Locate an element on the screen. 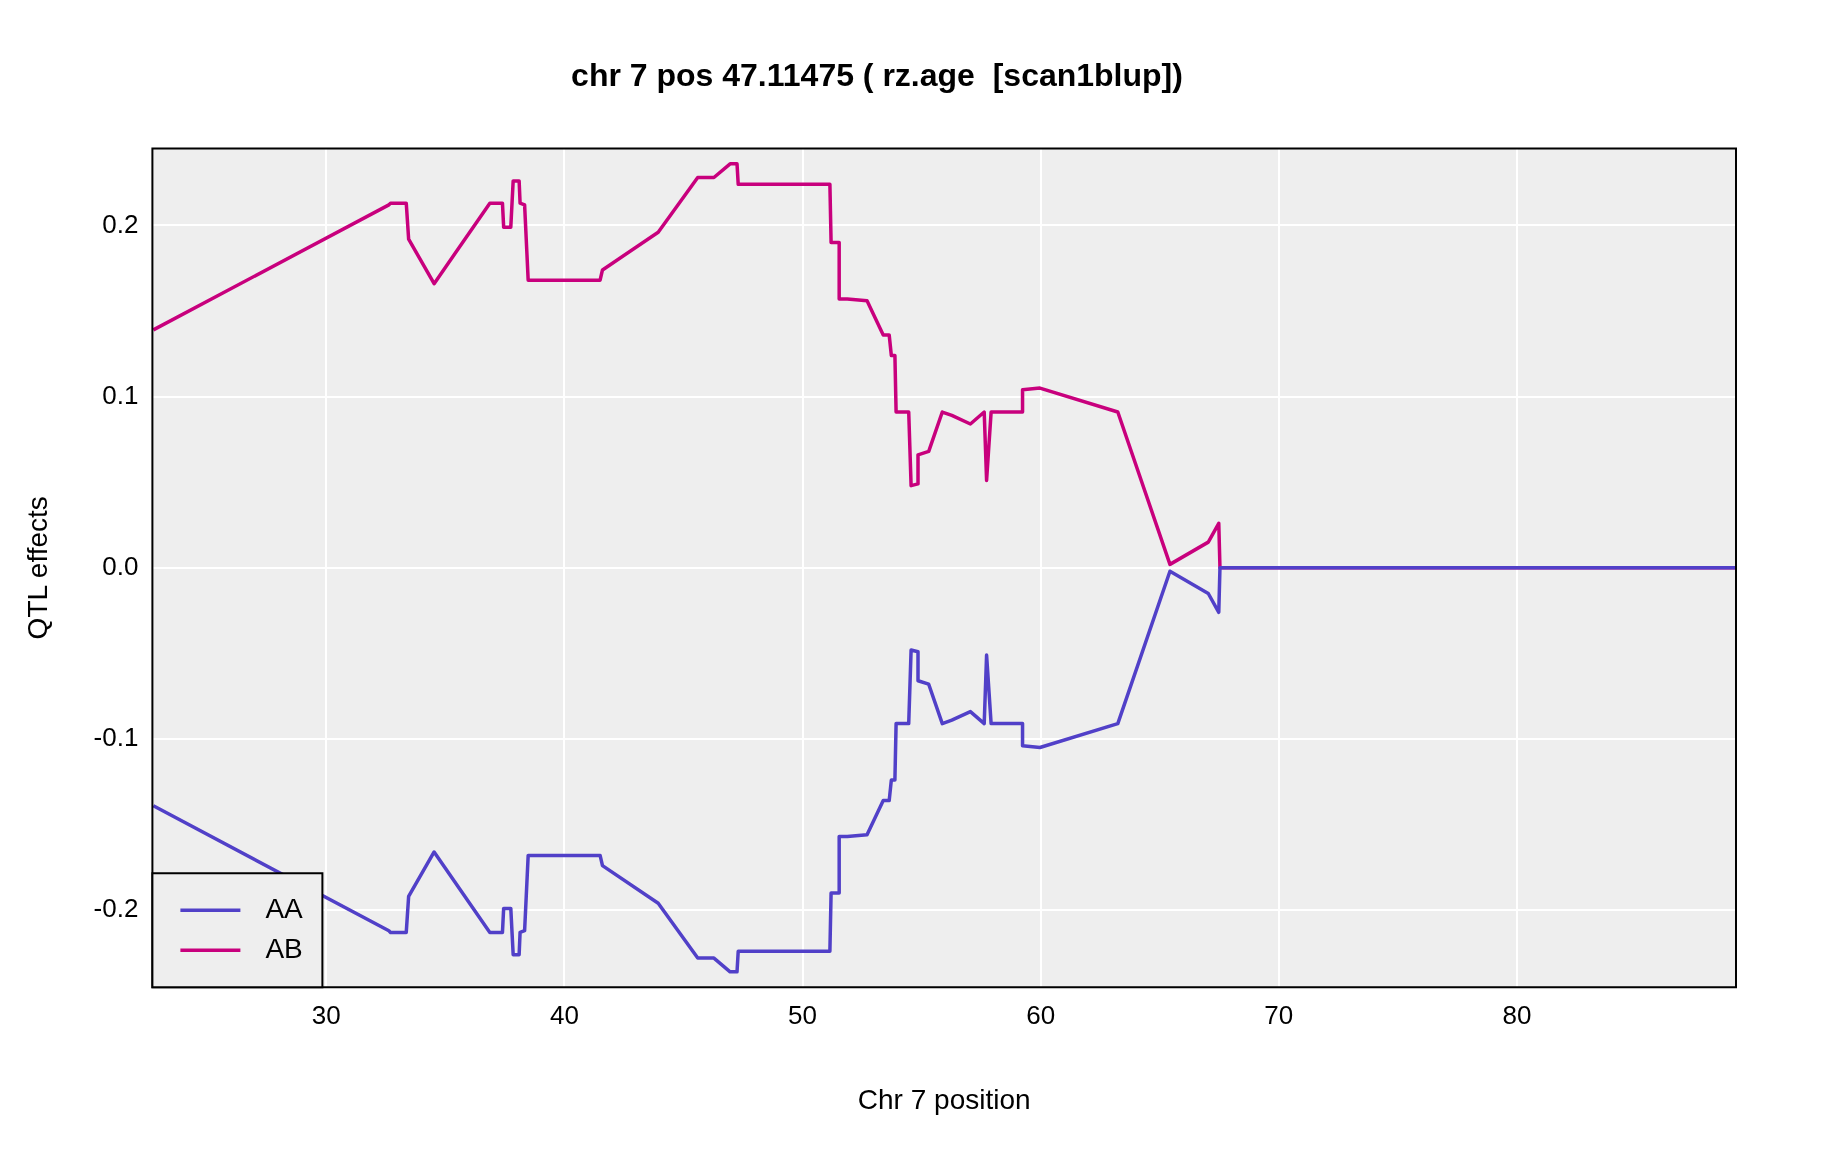 The image size is (1824, 1152). y-axis-title: QTL effects is located at coordinates (37, 568).